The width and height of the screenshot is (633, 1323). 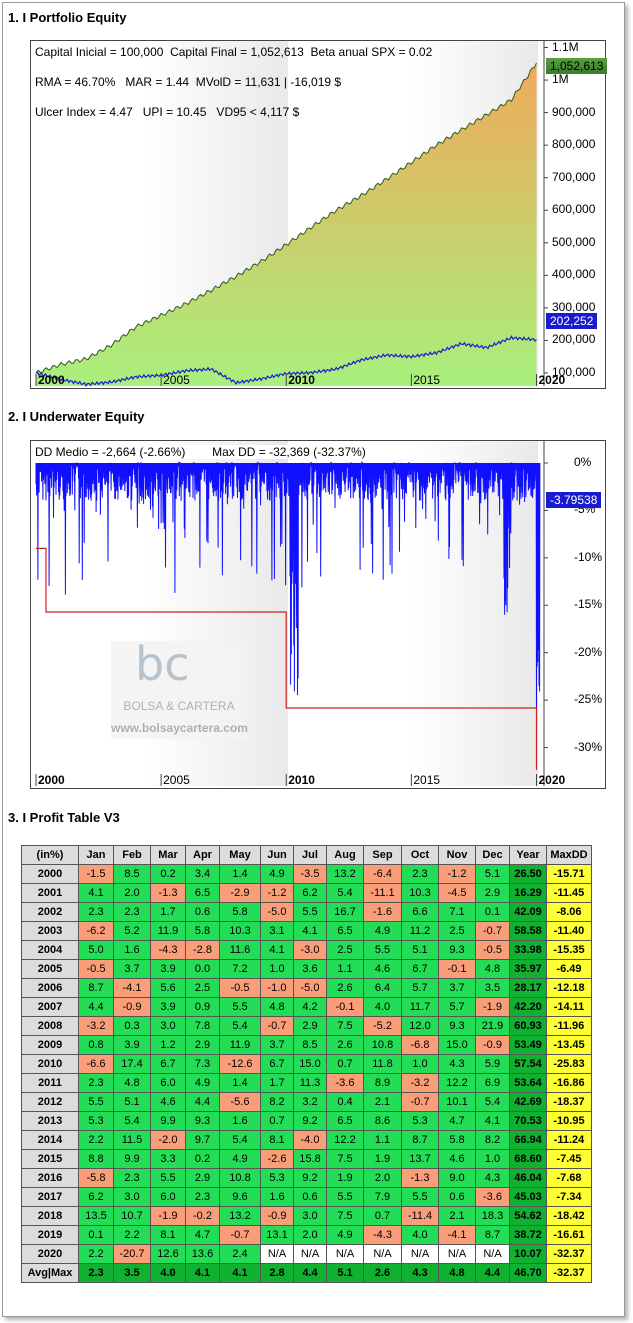 What do you see at coordinates (176, 780) in the screenshot?
I see `underwater-x-tick-label: 2005` at bounding box center [176, 780].